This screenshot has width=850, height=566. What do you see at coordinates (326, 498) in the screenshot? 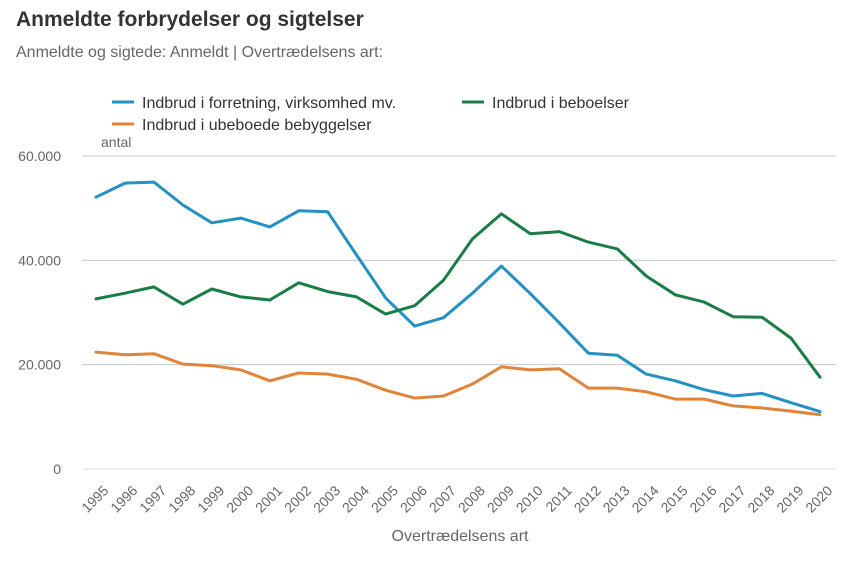
I see `x-tick-label: 2003` at bounding box center [326, 498].